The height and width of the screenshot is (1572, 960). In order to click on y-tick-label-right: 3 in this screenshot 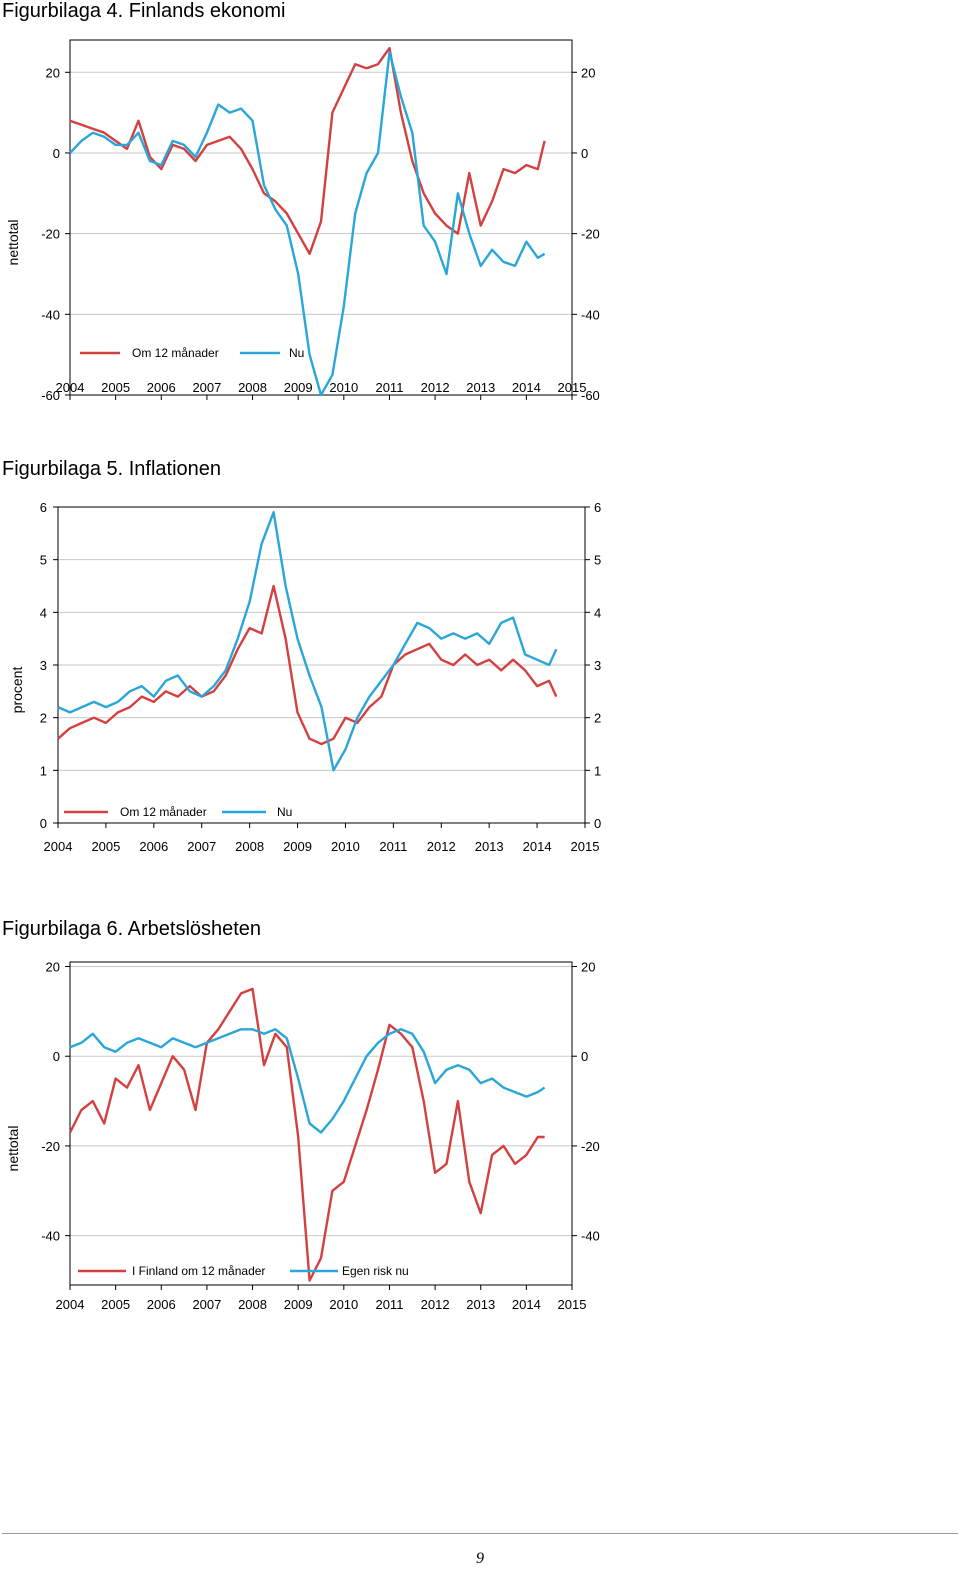, I will do `click(597, 665)`.